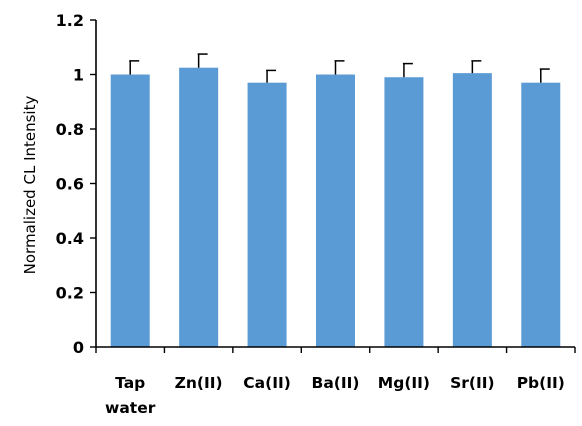  Describe the element at coordinates (404, 383) in the screenshot. I see `x-tick-label: Mg(II)` at that location.